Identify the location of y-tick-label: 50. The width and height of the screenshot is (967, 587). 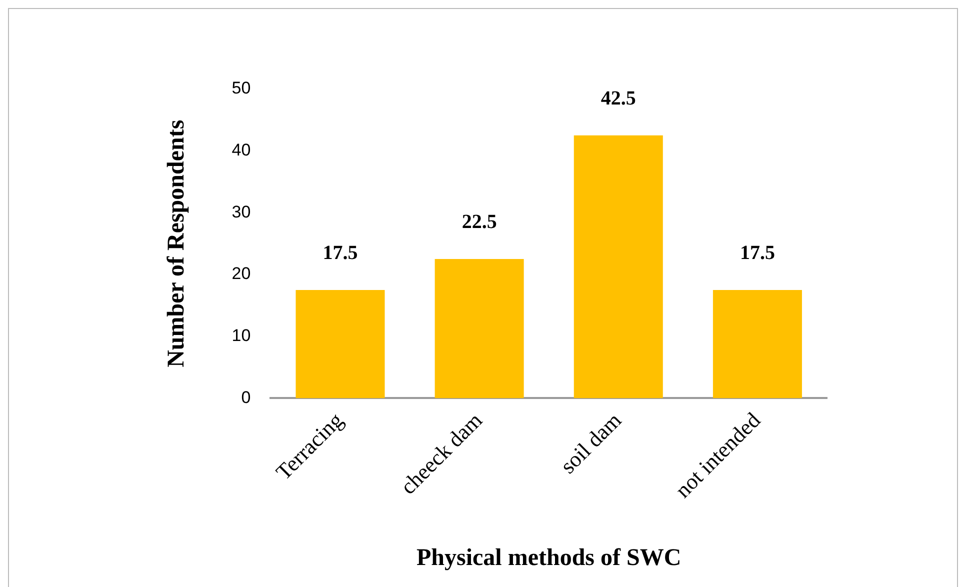
(241, 88).